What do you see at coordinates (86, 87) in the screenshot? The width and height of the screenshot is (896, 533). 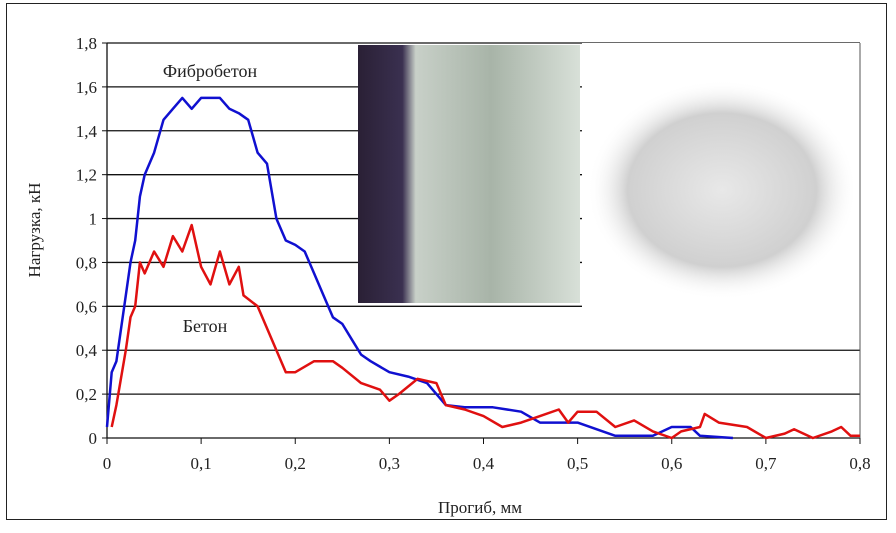 I see `y-tick-label: 1,6` at bounding box center [86, 87].